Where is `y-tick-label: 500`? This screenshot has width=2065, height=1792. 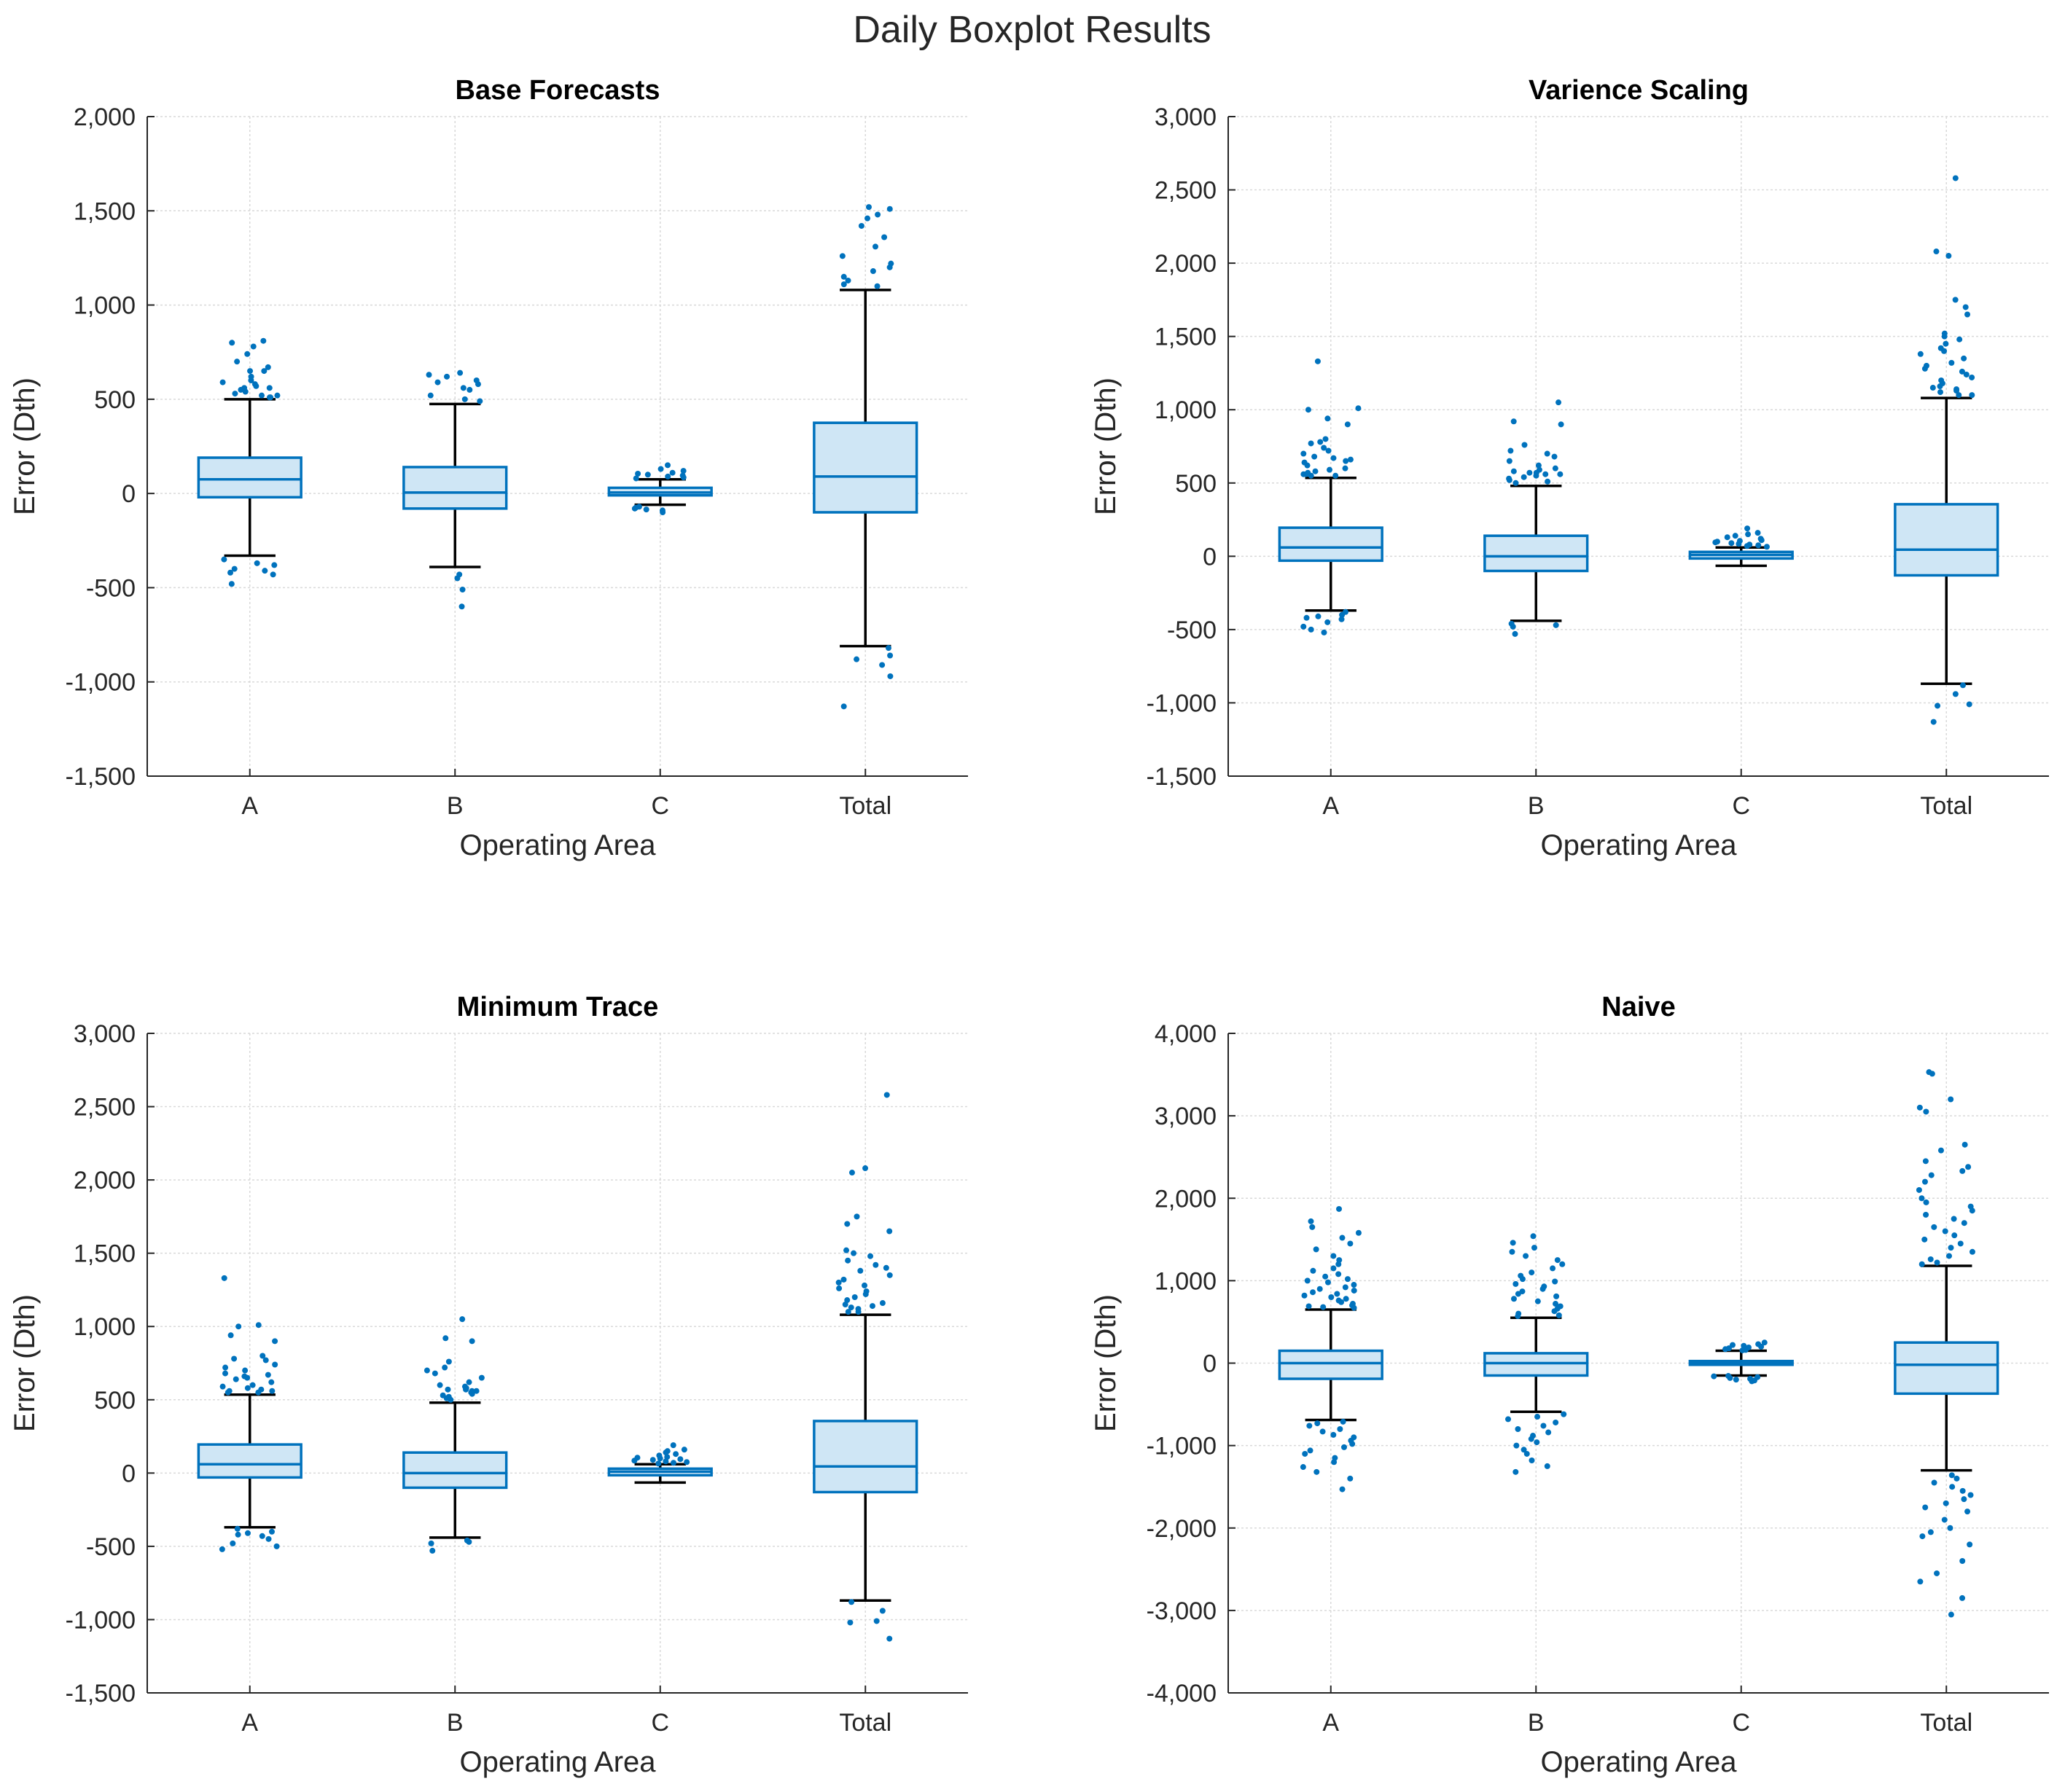 y-tick-label: 500 is located at coordinates (1196, 484).